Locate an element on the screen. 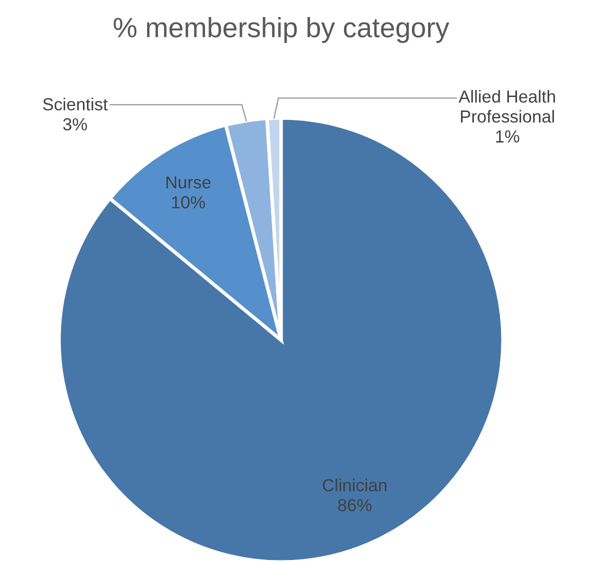 The image size is (599, 562). data-label: 1% is located at coordinates (508, 136).